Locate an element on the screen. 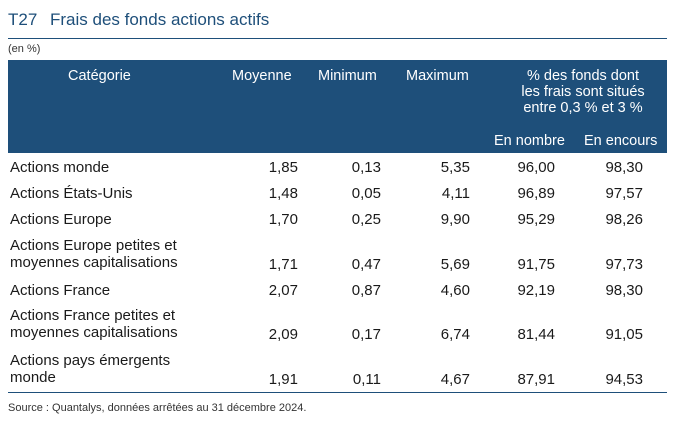 Image resolution: width=675 pixels, height=432 pixels. header-moyenne: Moyenne is located at coordinates (262, 76).